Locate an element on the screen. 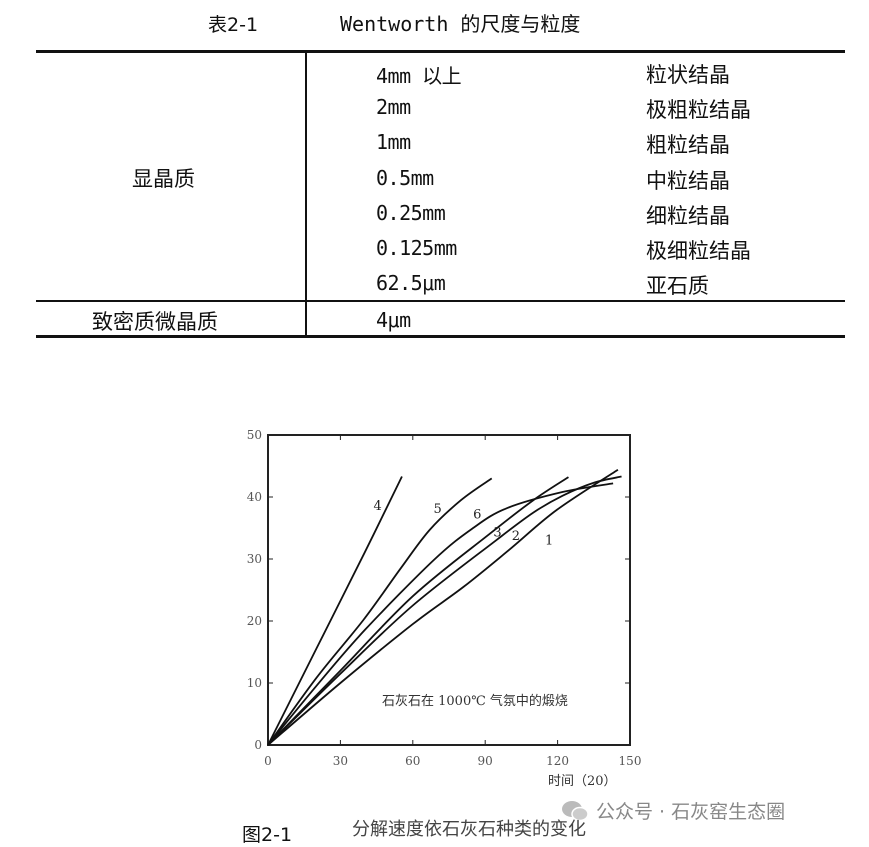 The width and height of the screenshot is (869, 847). chart-annotation: 石灰石在 1000℃ 气氛中的煅烧 is located at coordinates (475, 701).